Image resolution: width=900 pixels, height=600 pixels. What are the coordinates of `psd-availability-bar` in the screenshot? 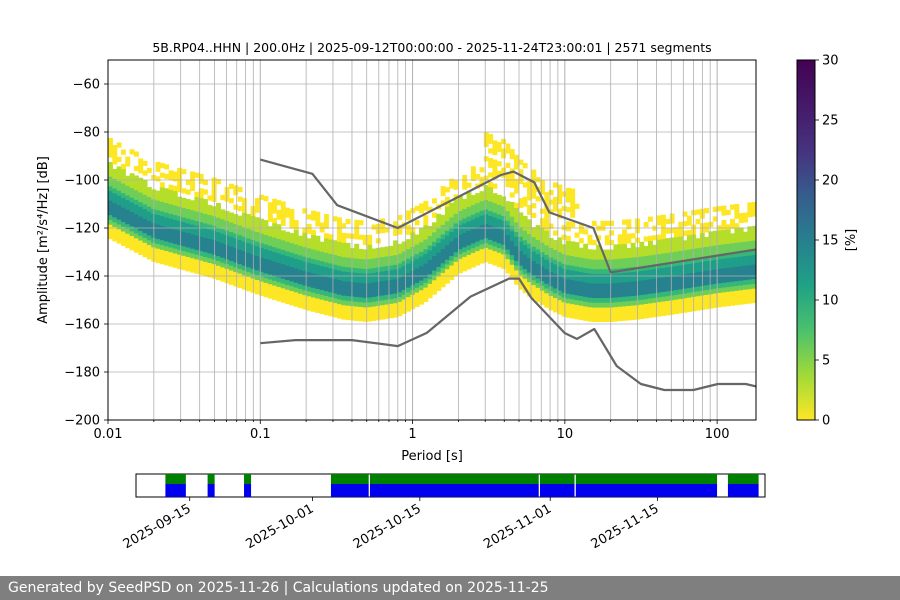 It's located at (557, 479).